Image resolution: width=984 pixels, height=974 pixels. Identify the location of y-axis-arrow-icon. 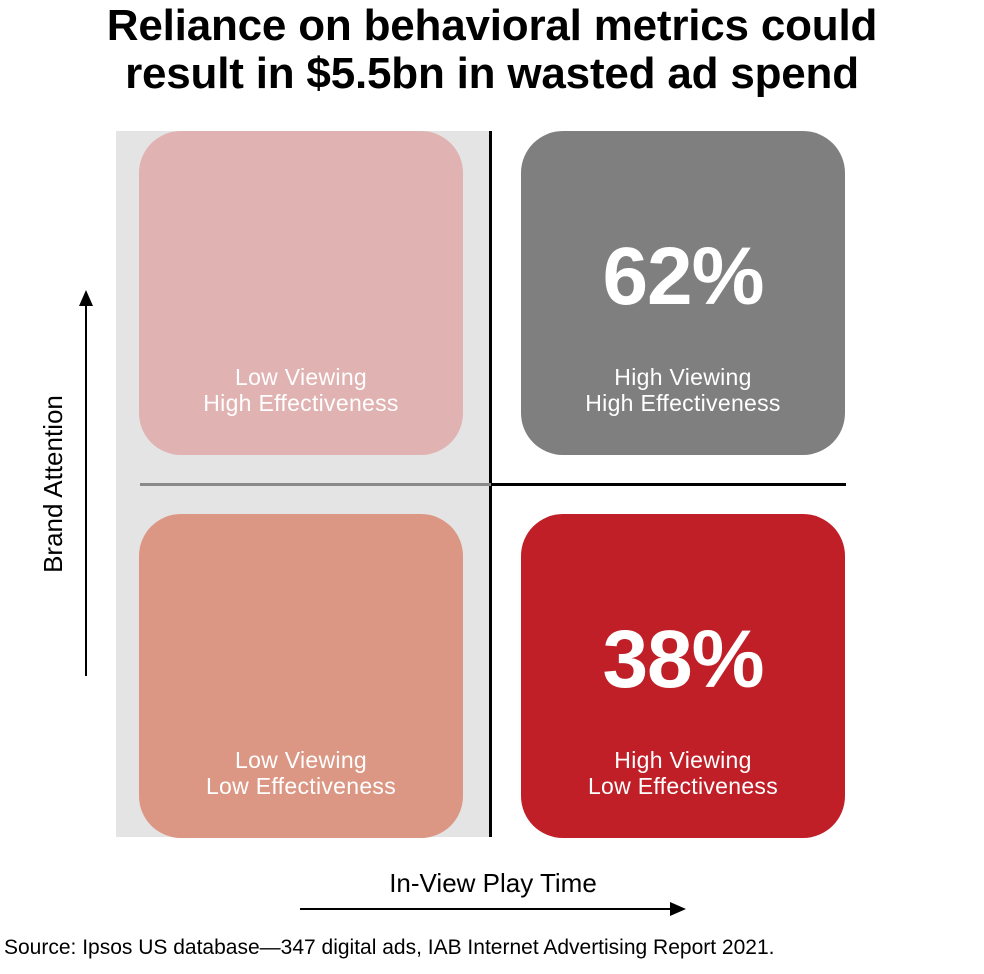
(86, 483).